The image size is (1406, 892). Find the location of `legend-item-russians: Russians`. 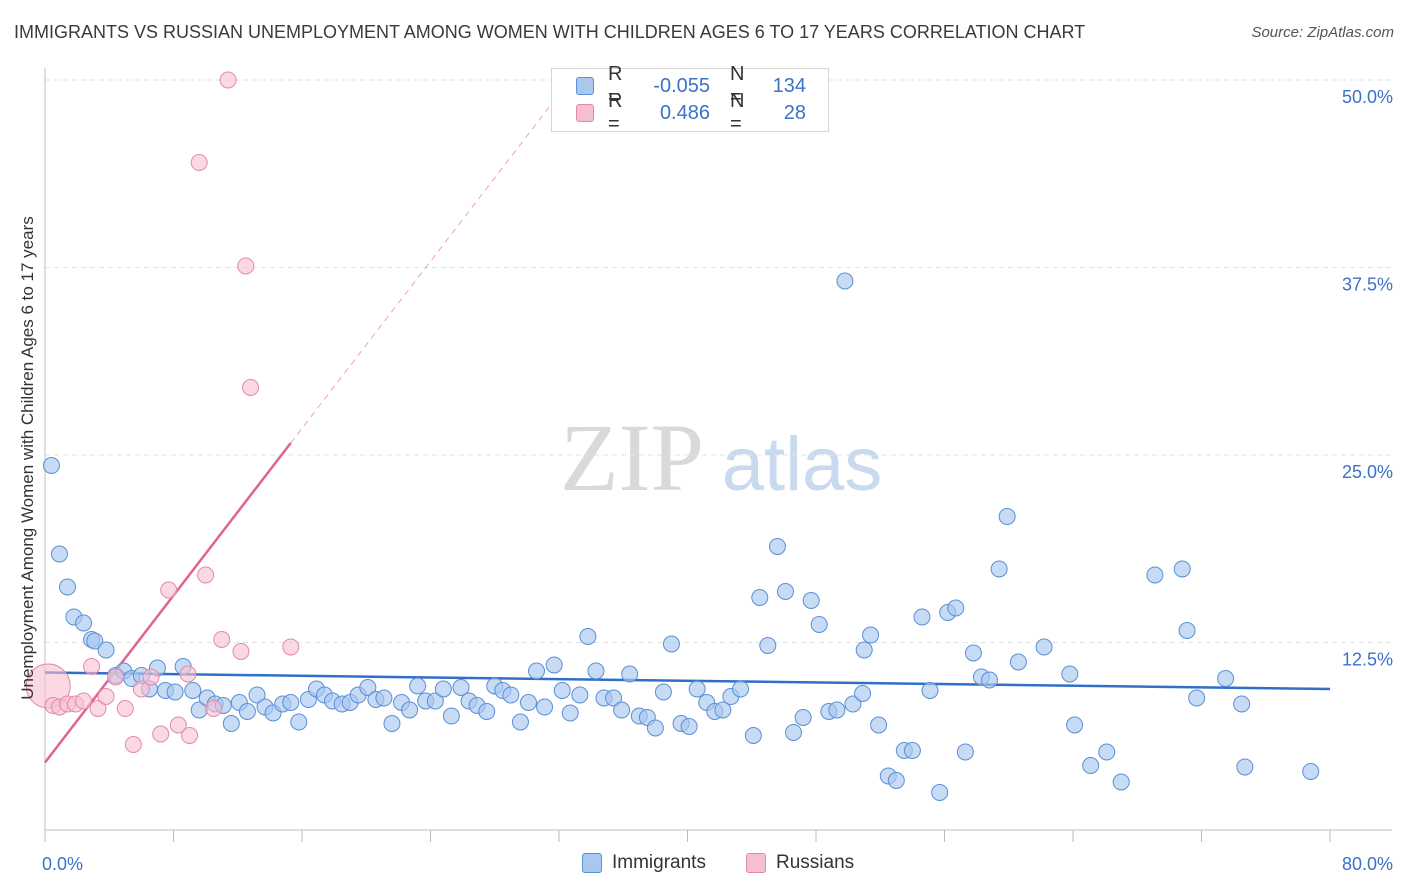

legend-item-russians: Russians is located at coordinates (800, 863).